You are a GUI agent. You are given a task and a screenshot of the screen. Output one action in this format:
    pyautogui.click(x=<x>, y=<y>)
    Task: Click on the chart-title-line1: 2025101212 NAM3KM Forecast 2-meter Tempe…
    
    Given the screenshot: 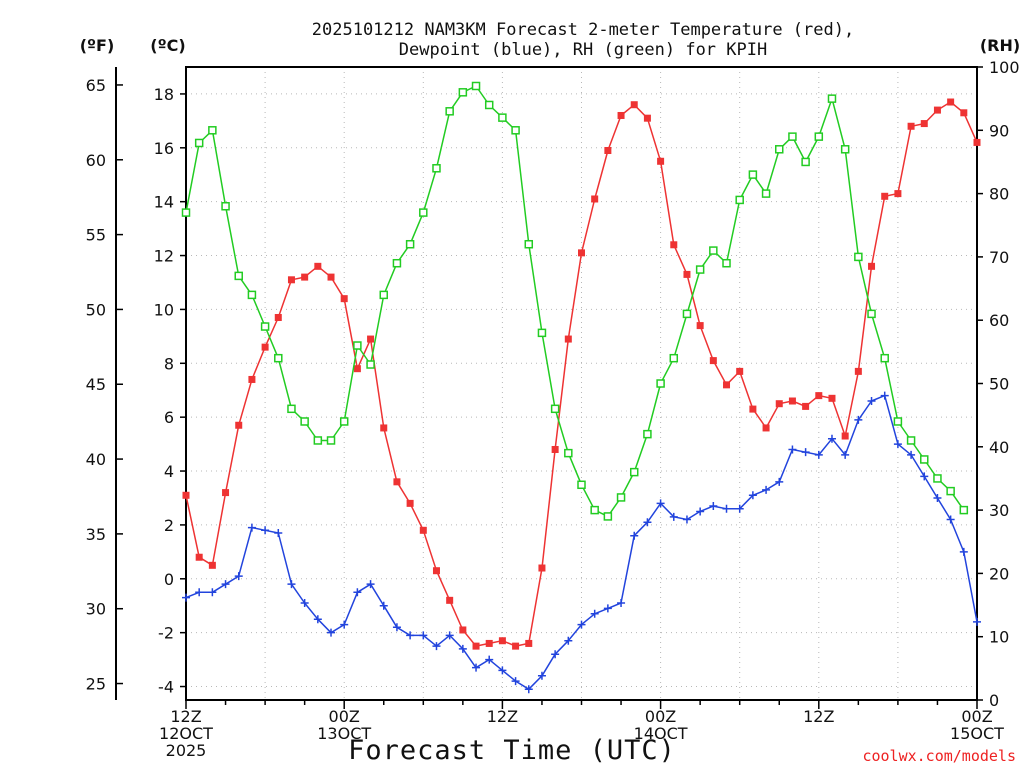 What is the action you would take?
    pyautogui.click(x=583, y=30)
    